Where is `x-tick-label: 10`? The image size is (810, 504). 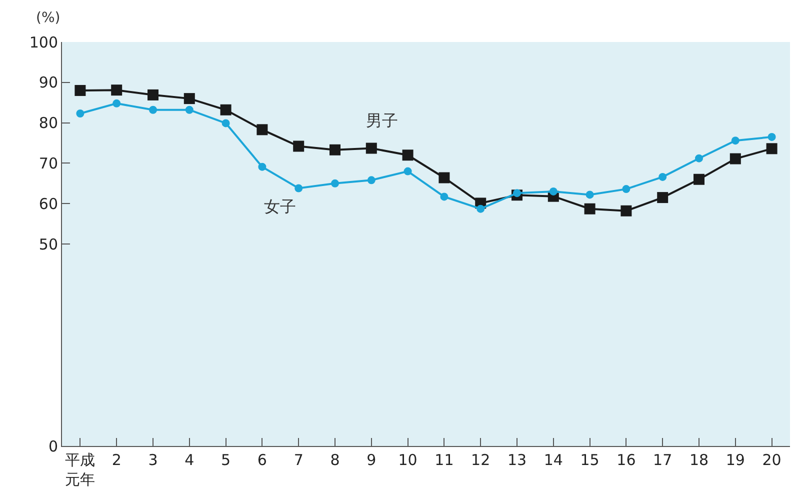
x-tick-label: 10 is located at coordinates (408, 460).